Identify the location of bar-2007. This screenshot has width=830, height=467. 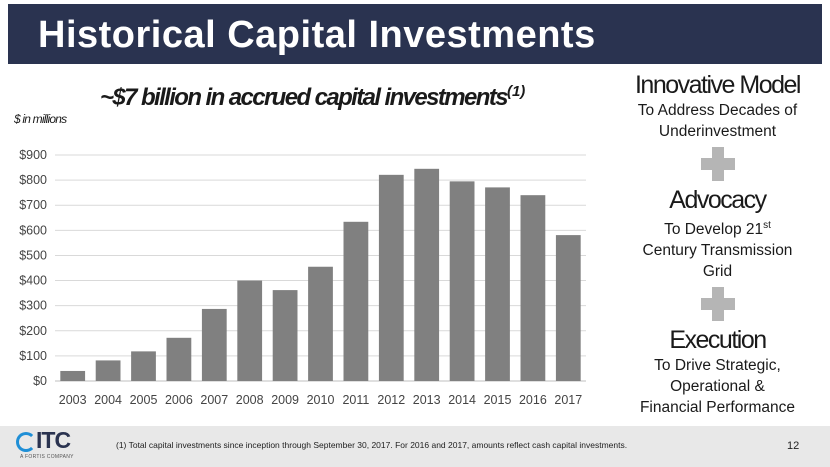
(214, 344).